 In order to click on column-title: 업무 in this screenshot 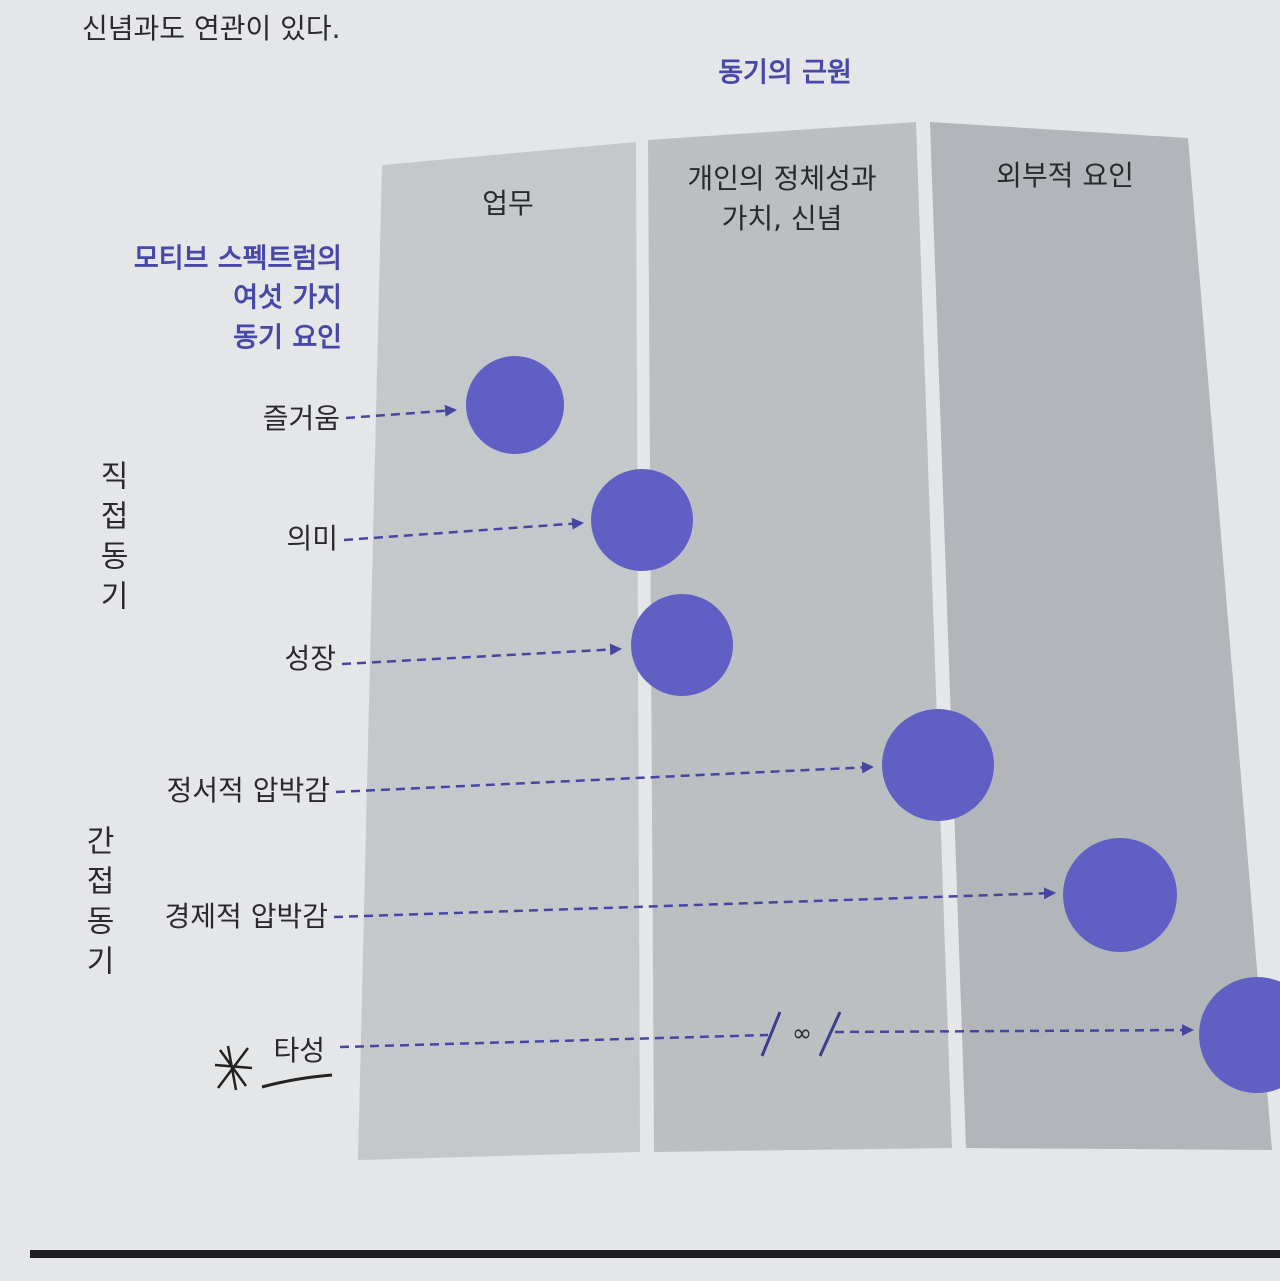, I will do `click(508, 203)`.